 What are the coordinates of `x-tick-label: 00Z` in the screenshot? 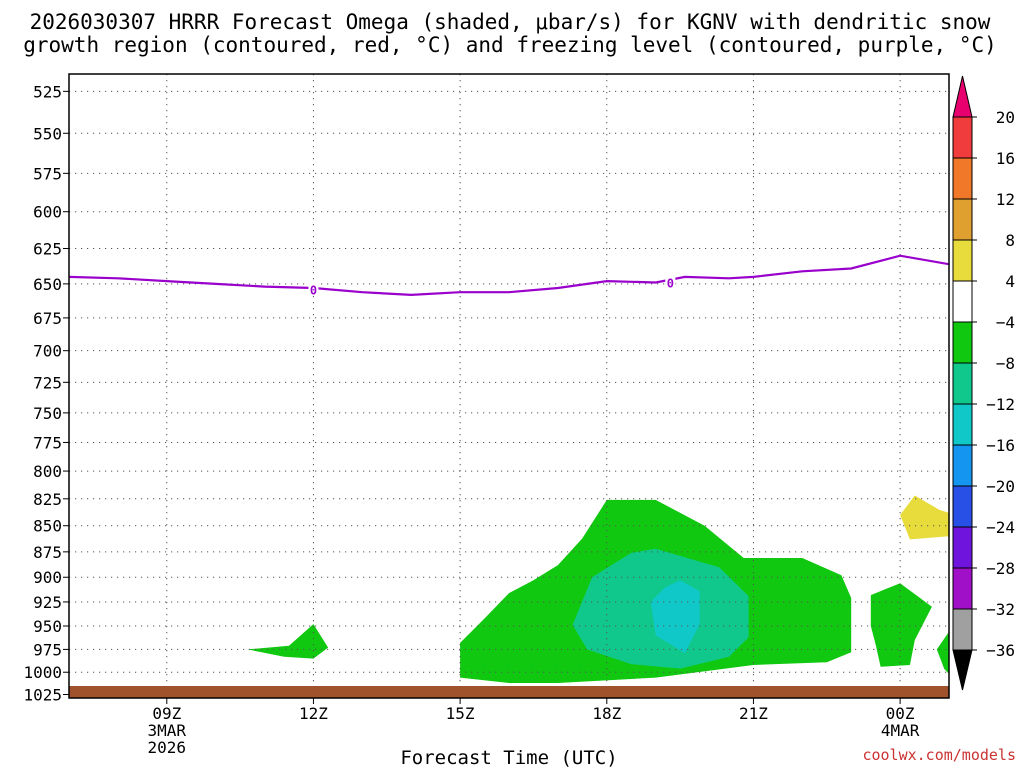 It's located at (900, 713).